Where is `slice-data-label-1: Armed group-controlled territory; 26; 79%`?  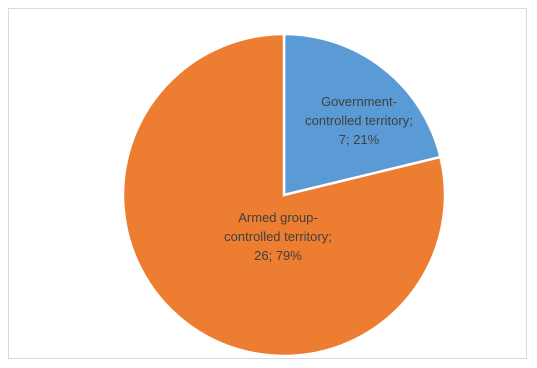
slice-data-label-1: Armed group-controlled territory; 26; 79% is located at coordinates (278, 236).